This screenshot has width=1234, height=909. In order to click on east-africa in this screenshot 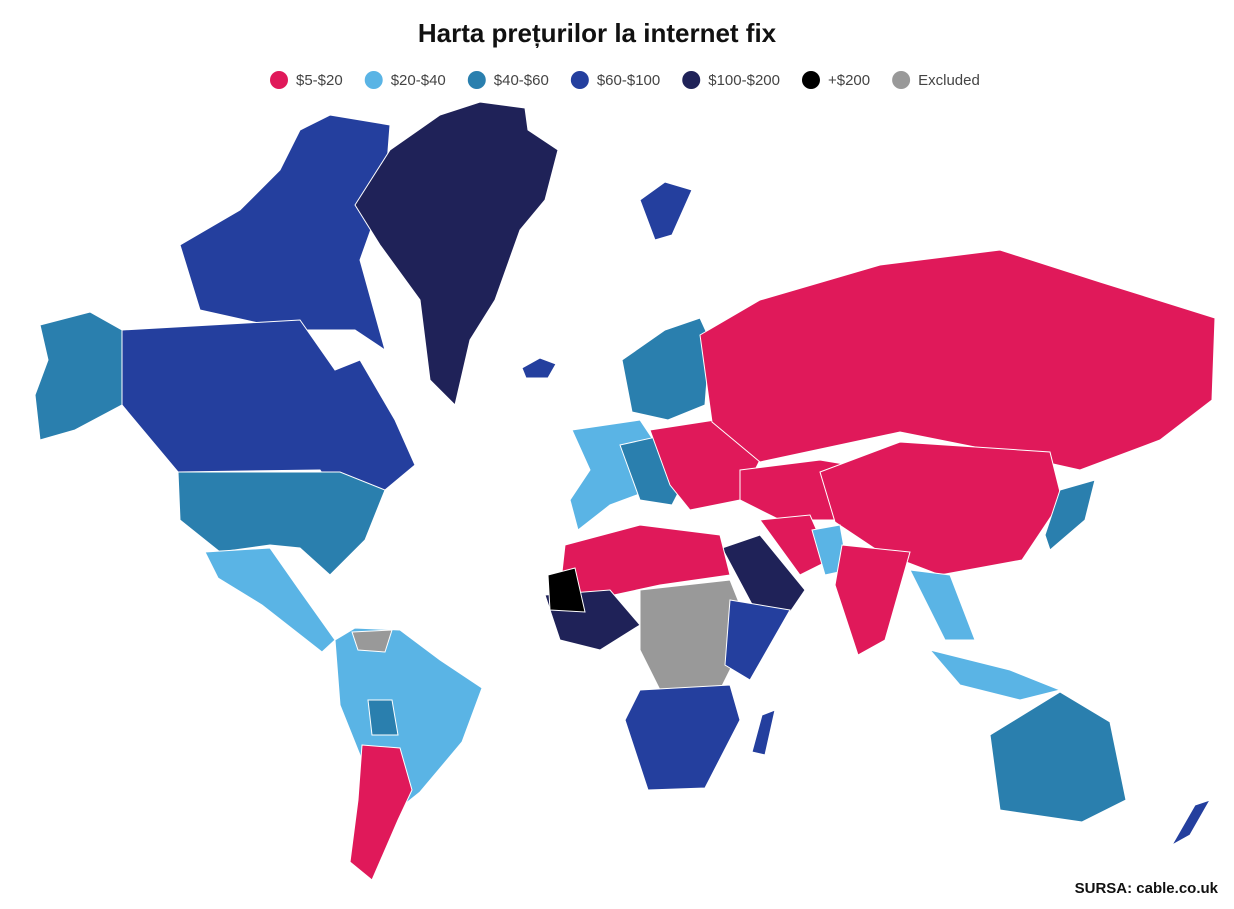, I will do `click(757, 640)`.